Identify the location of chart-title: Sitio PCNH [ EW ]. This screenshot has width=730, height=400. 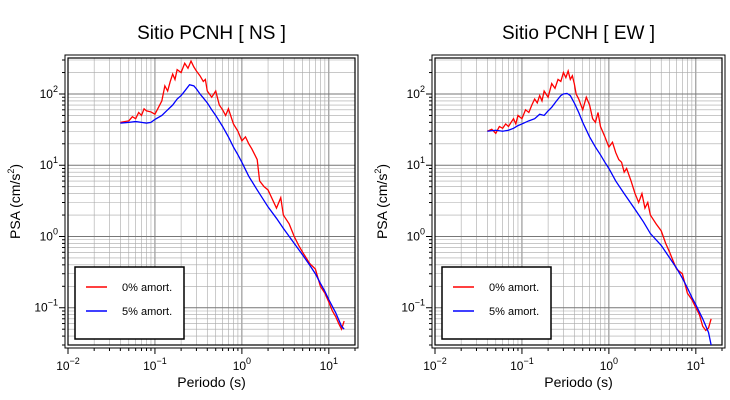
(578, 33).